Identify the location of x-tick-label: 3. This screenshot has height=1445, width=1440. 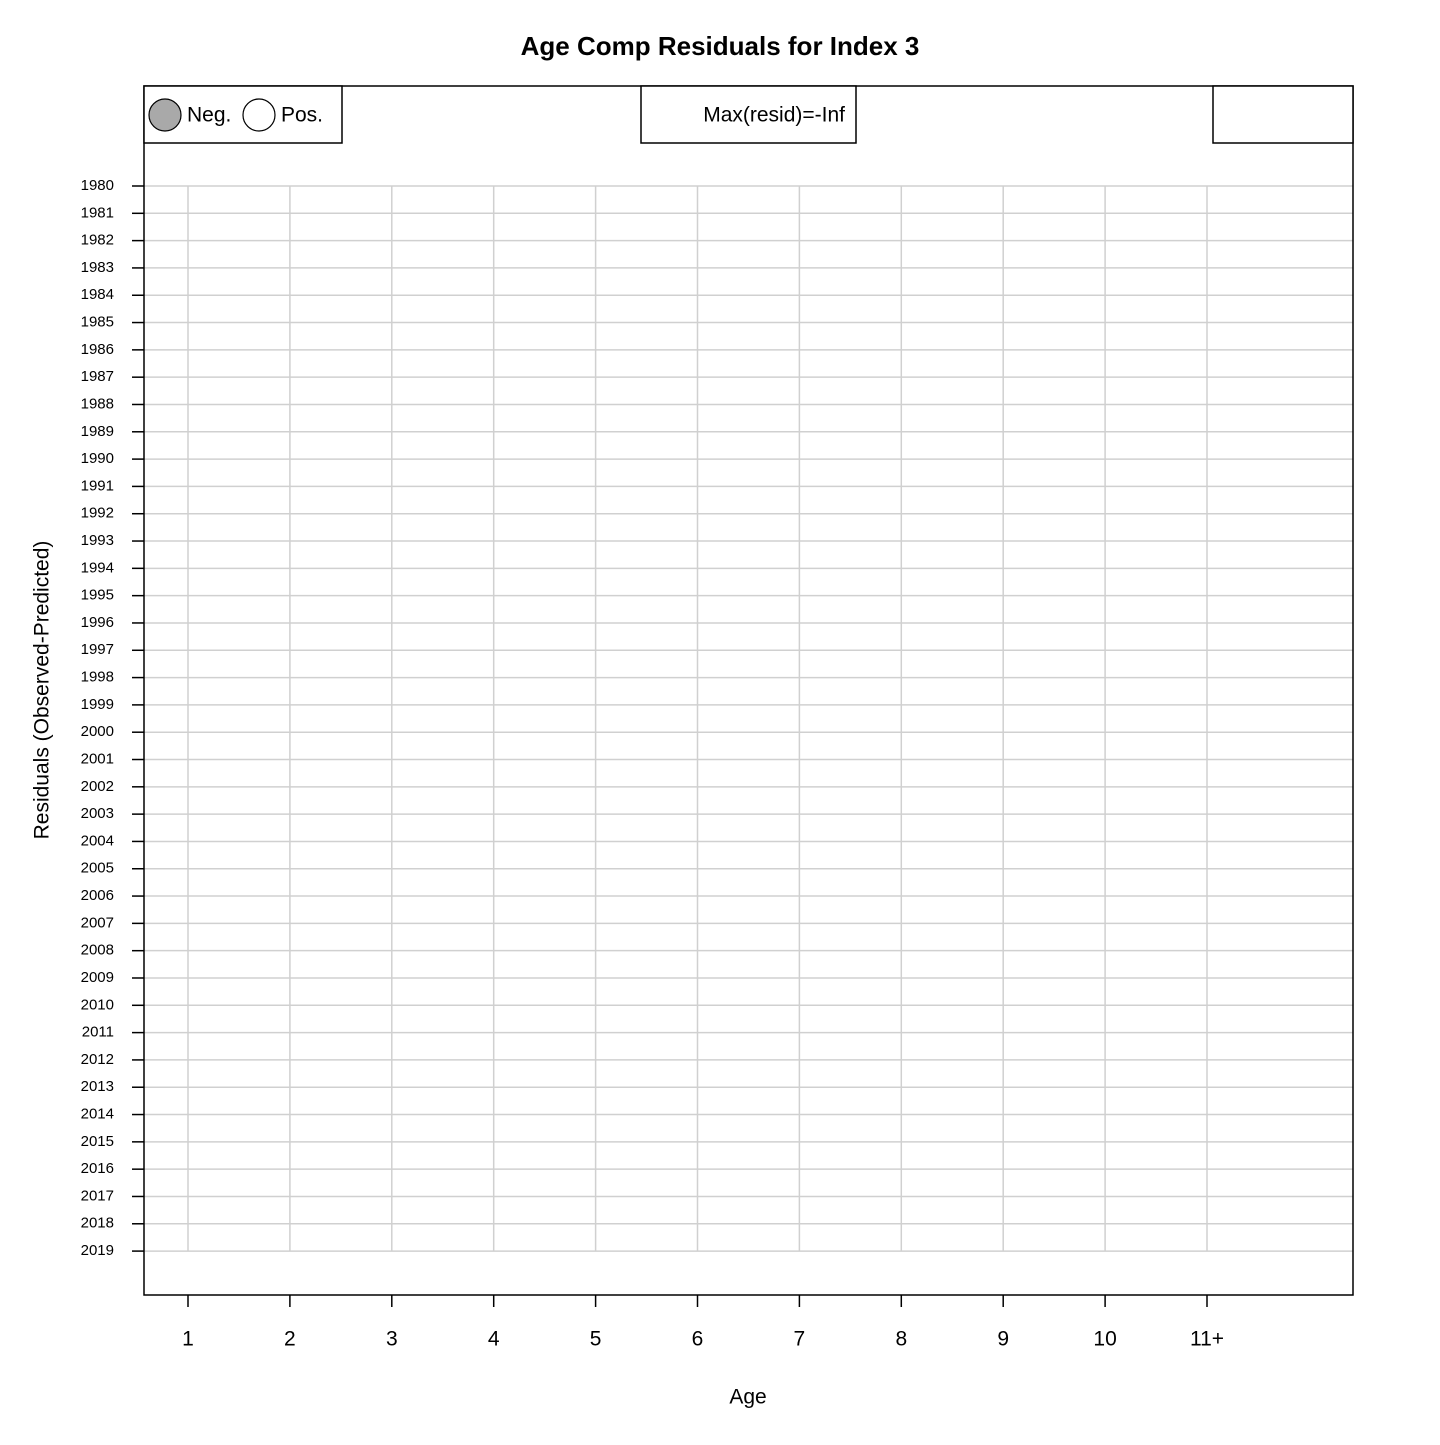
(392, 1339).